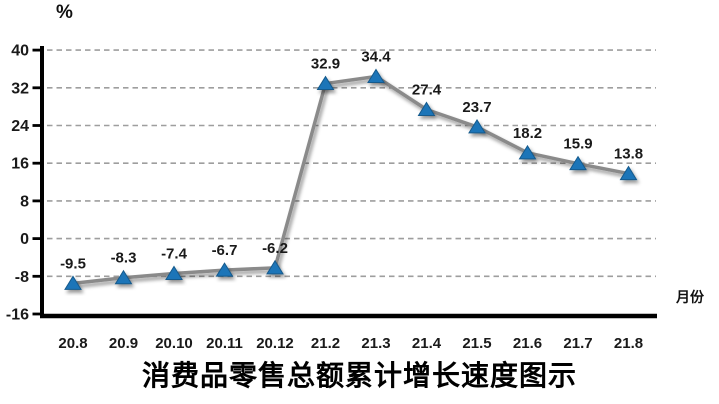 This screenshot has height=404, width=719. What do you see at coordinates (224, 343) in the screenshot?
I see `x-tick-label: 20.11` at bounding box center [224, 343].